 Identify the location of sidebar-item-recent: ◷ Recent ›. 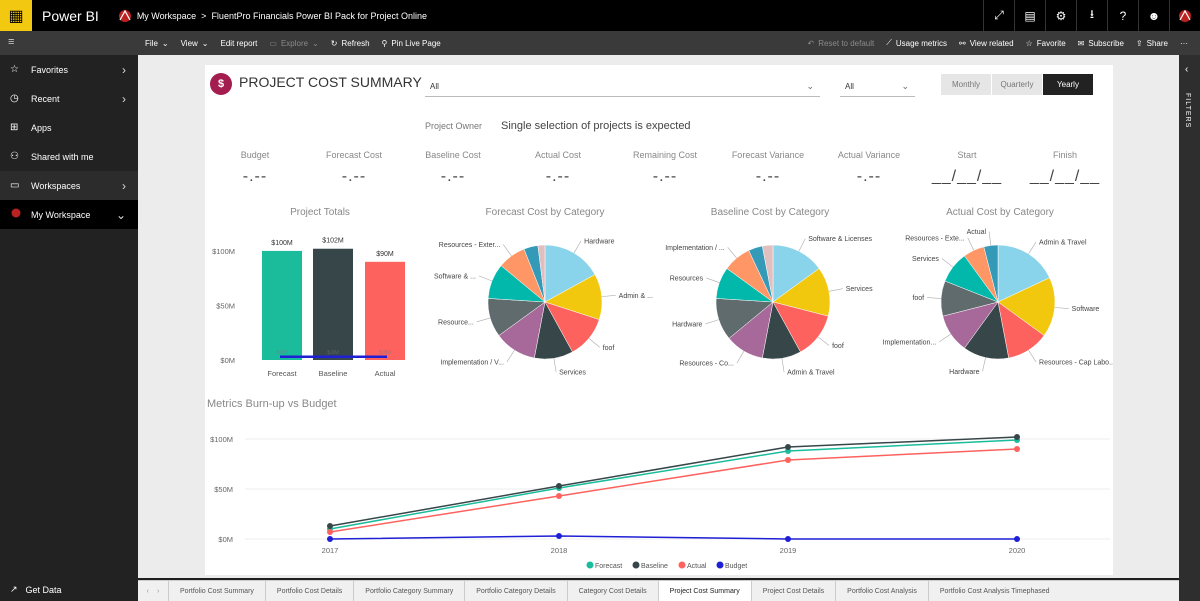
(68, 98).